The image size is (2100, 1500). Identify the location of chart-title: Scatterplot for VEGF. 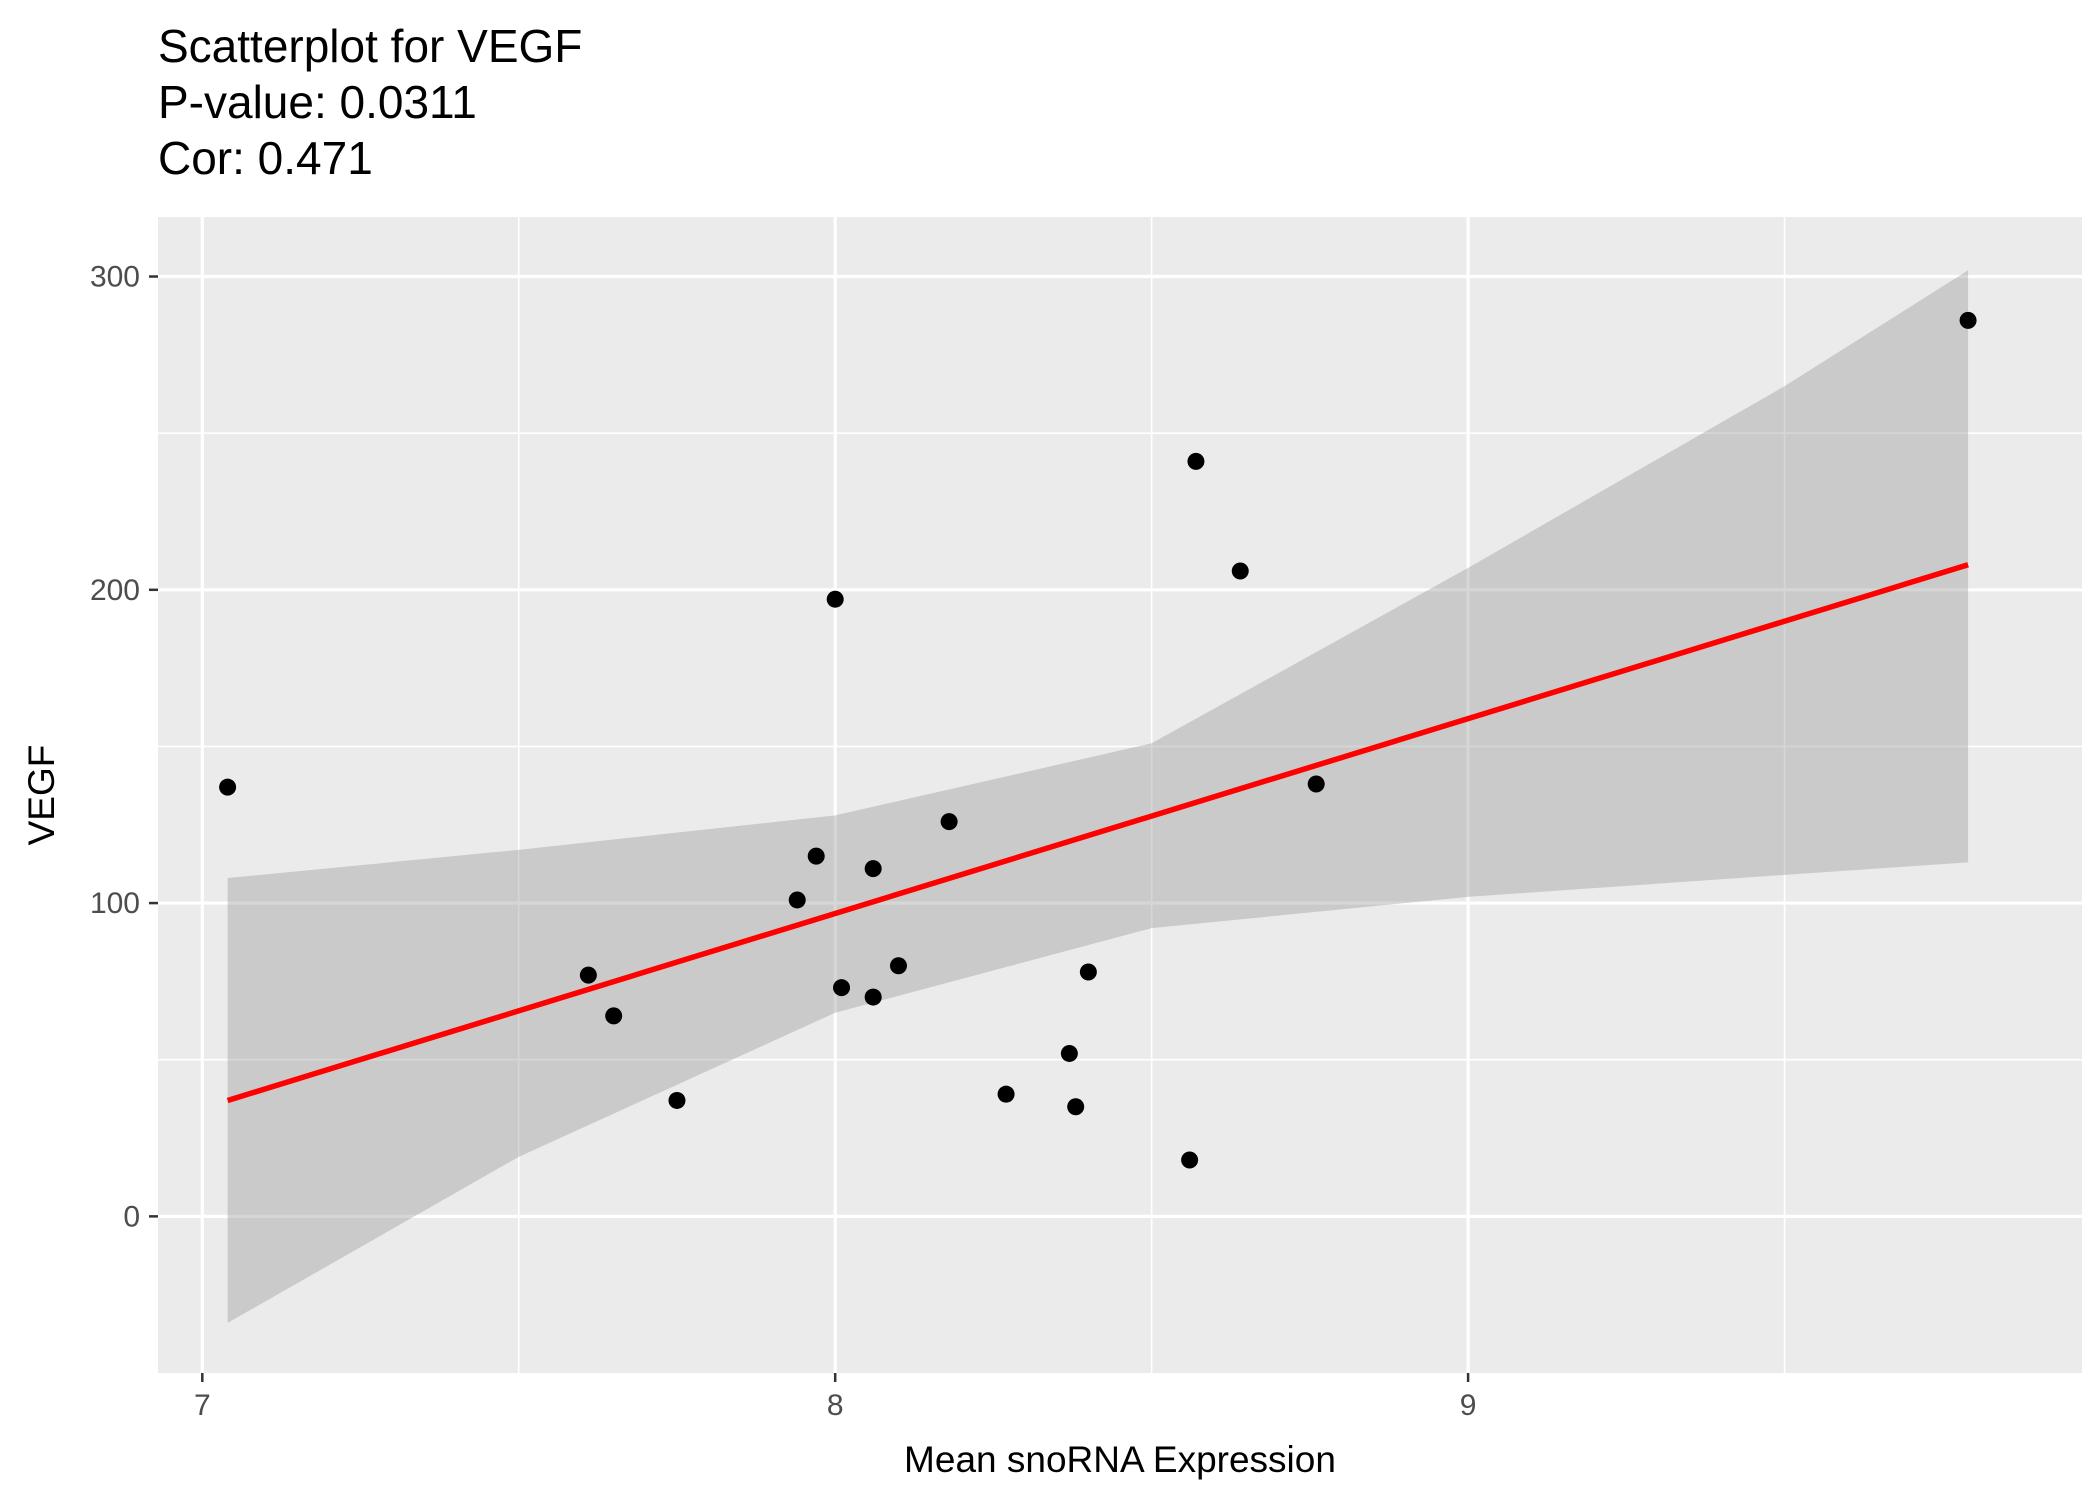
(370, 46).